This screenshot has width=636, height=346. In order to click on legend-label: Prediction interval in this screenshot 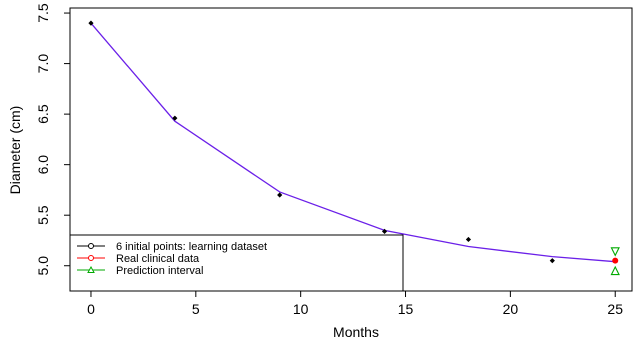, I will do `click(159, 271)`.